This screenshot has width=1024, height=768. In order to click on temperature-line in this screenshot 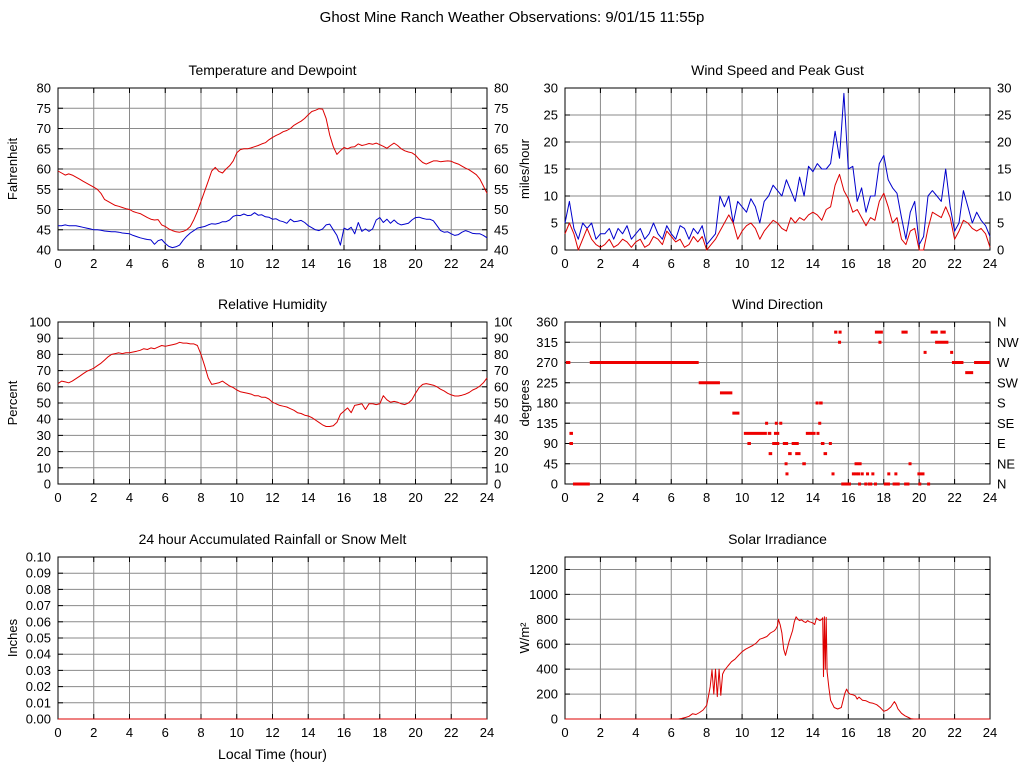, I will do `click(272, 170)`.